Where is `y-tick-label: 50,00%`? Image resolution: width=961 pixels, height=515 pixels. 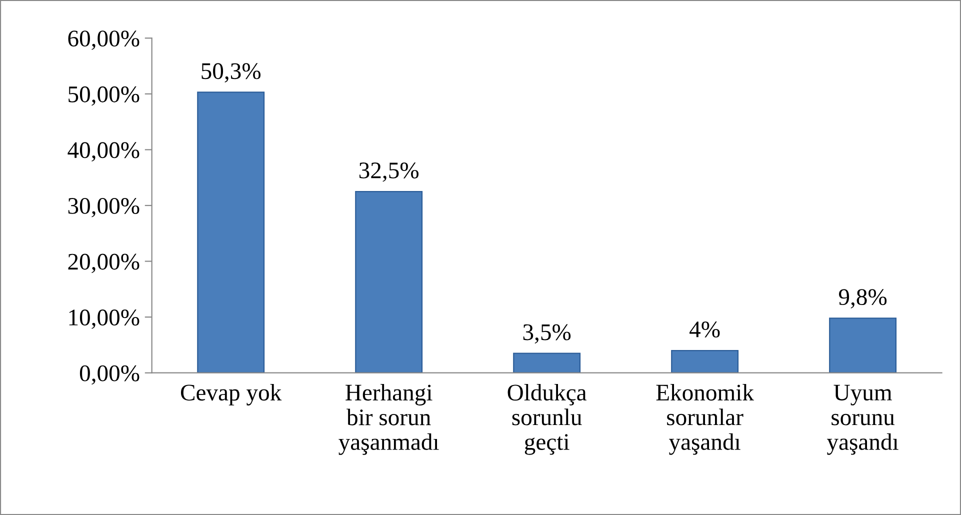 y-tick-label: 50,00% is located at coordinates (104, 96).